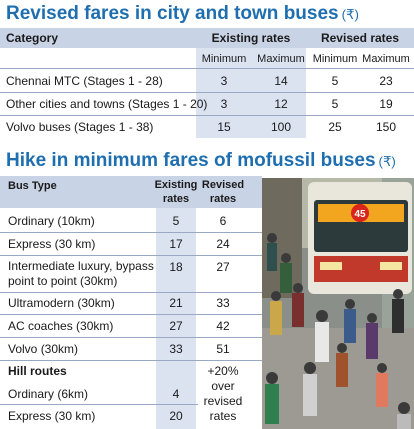 This screenshot has height=429, width=414. I want to click on hill-routes-note-2: over, so click(223, 386).